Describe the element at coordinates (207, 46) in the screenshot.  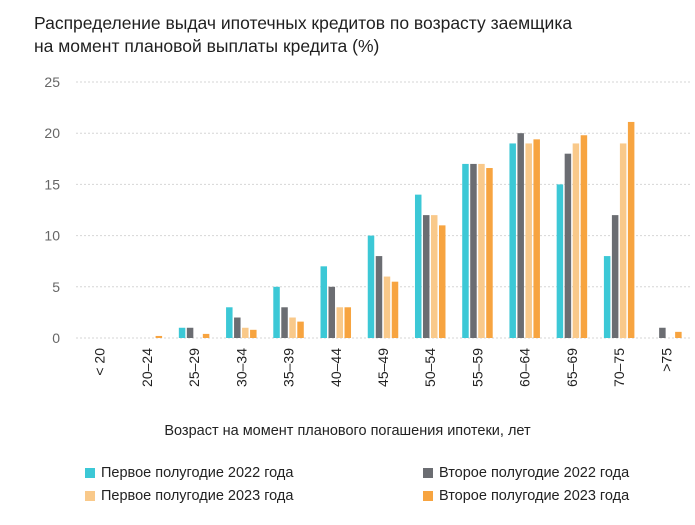
I see `chart-title-line-2: на момент плановой выплаты кредита (%)` at that location.